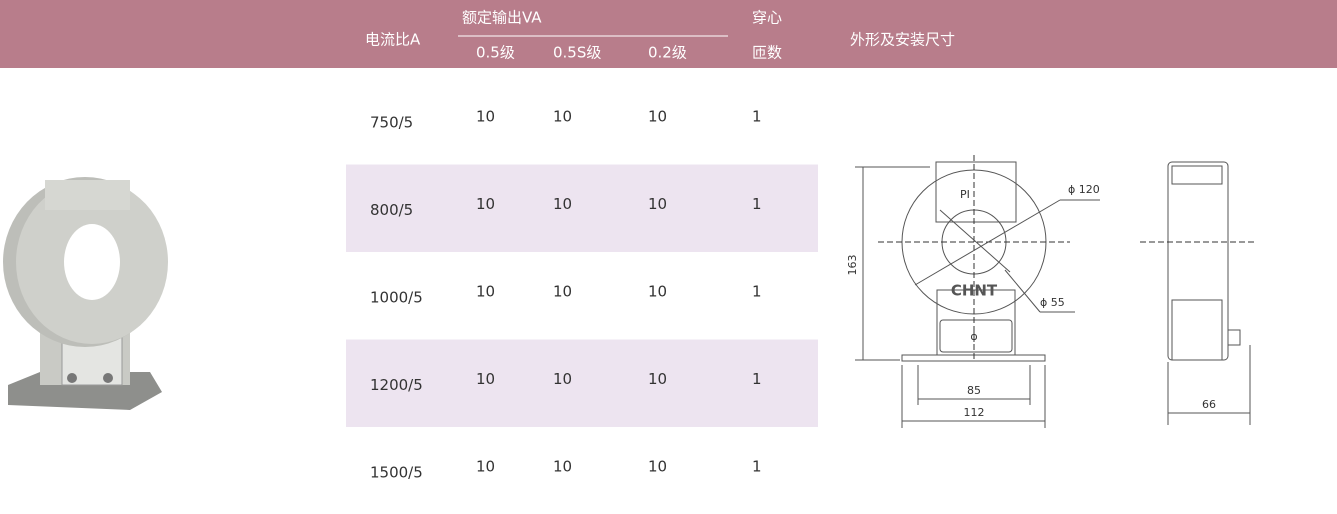  I want to click on drawing-label: ϕ 120, so click(1084, 189).